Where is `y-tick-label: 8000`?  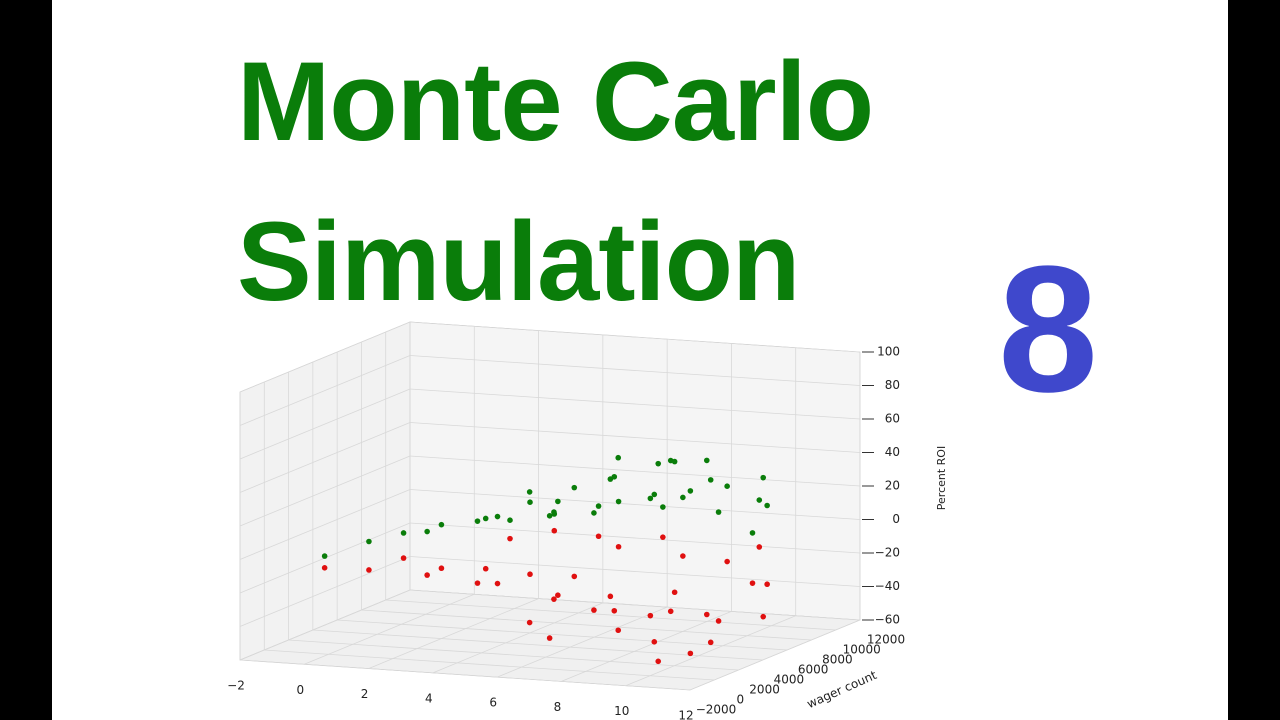 y-tick-label: 8000 is located at coordinates (837, 660).